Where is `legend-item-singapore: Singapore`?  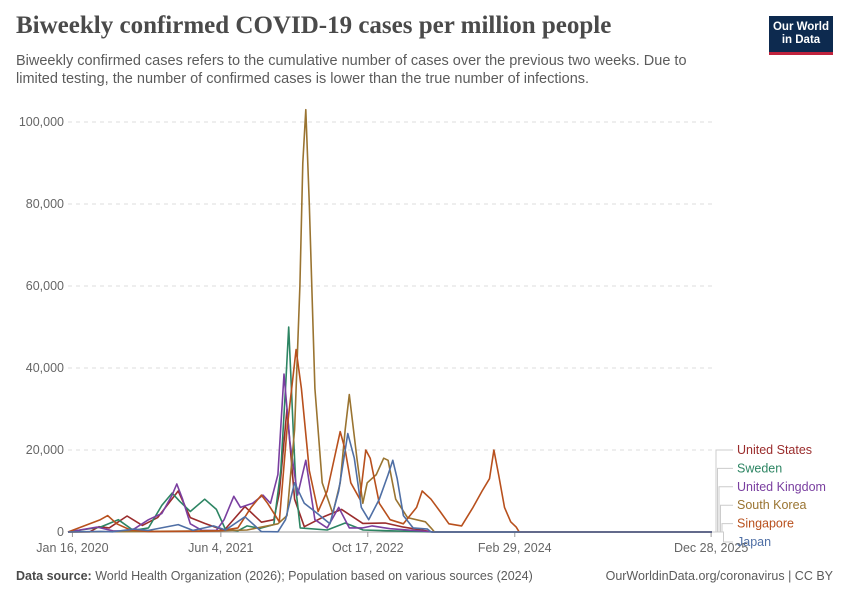 legend-item-singapore: Singapore is located at coordinates (765, 524).